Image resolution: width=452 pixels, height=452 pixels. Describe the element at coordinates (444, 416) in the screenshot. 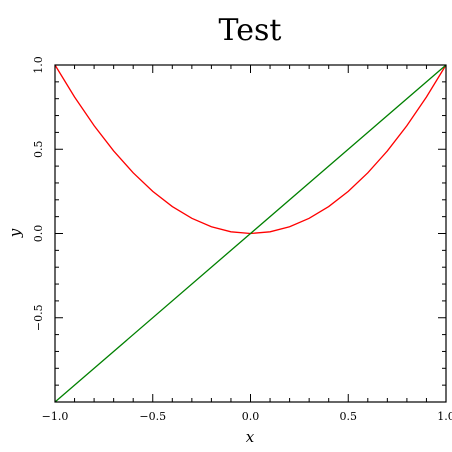

I see `x-tick-label: 1.0` at that location.